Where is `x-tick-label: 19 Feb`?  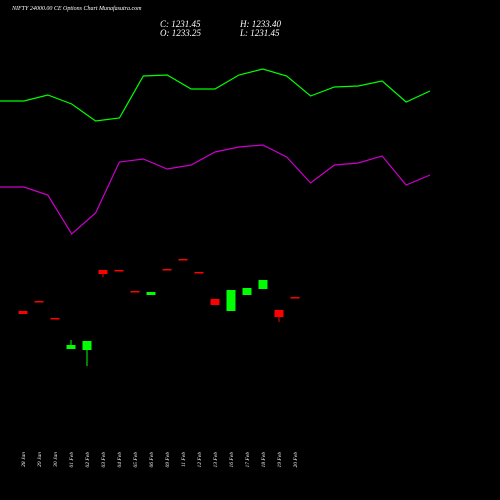 x-tick-label: 19 Feb is located at coordinates (280, 460).